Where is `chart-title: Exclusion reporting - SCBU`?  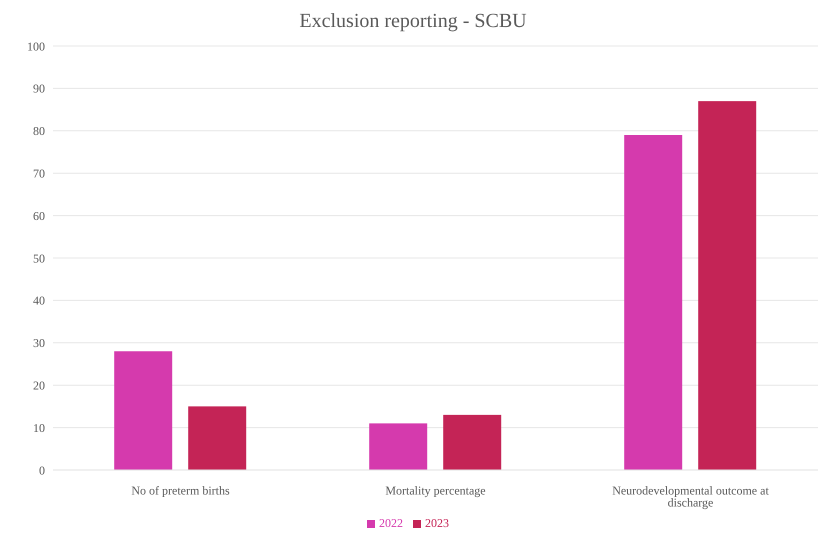 chart-title: Exclusion reporting - SCBU is located at coordinates (413, 22).